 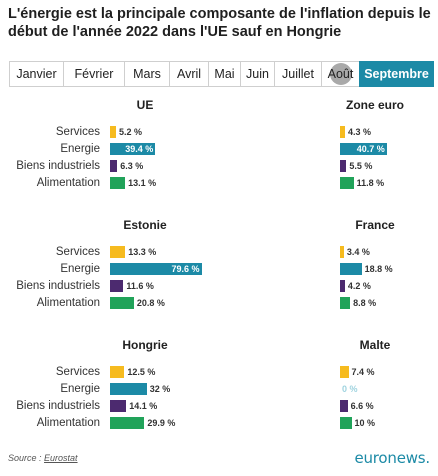 I want to click on data-label: 10 %, so click(x=365, y=423).